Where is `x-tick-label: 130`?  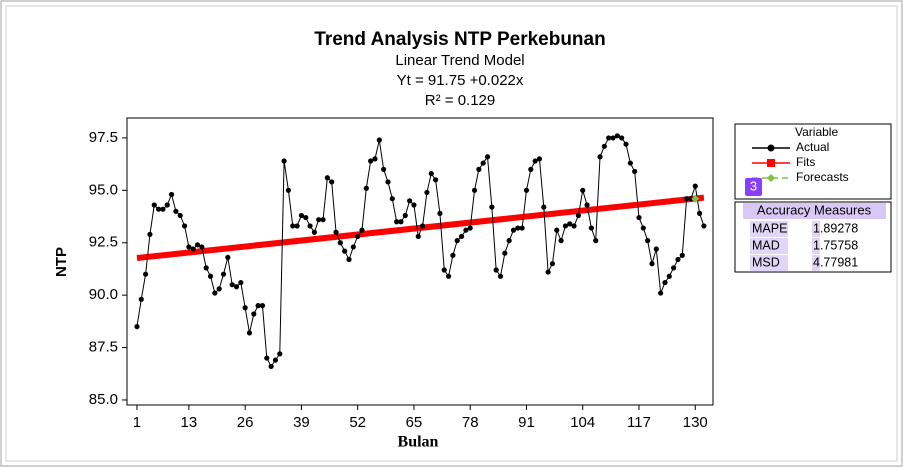
x-tick-label: 130 is located at coordinates (695, 422).